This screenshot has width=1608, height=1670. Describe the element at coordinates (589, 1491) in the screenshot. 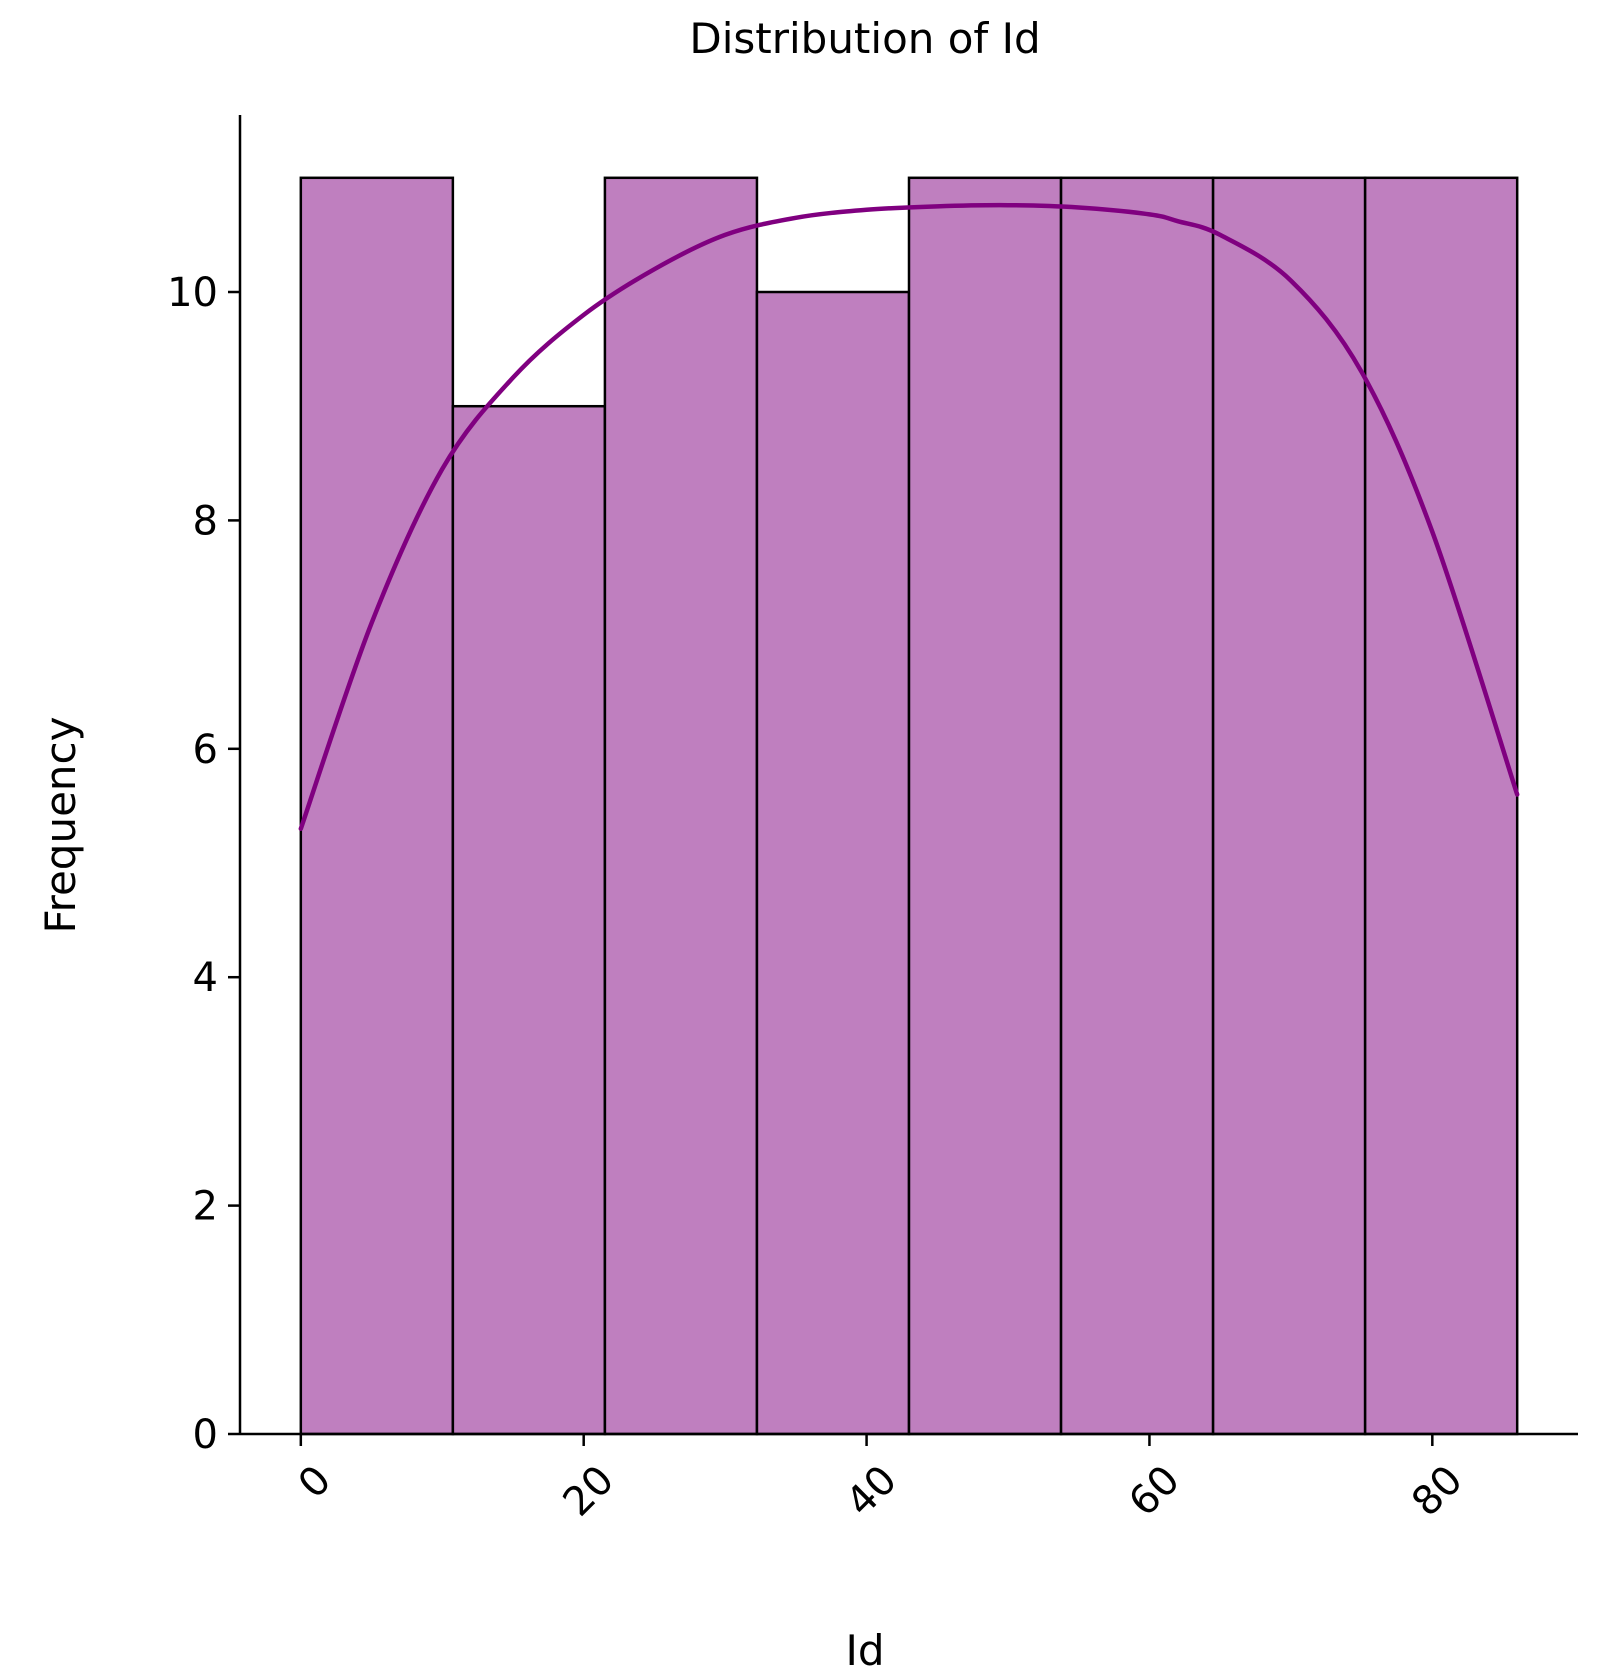

I see `x-tick-label: 20` at that location.